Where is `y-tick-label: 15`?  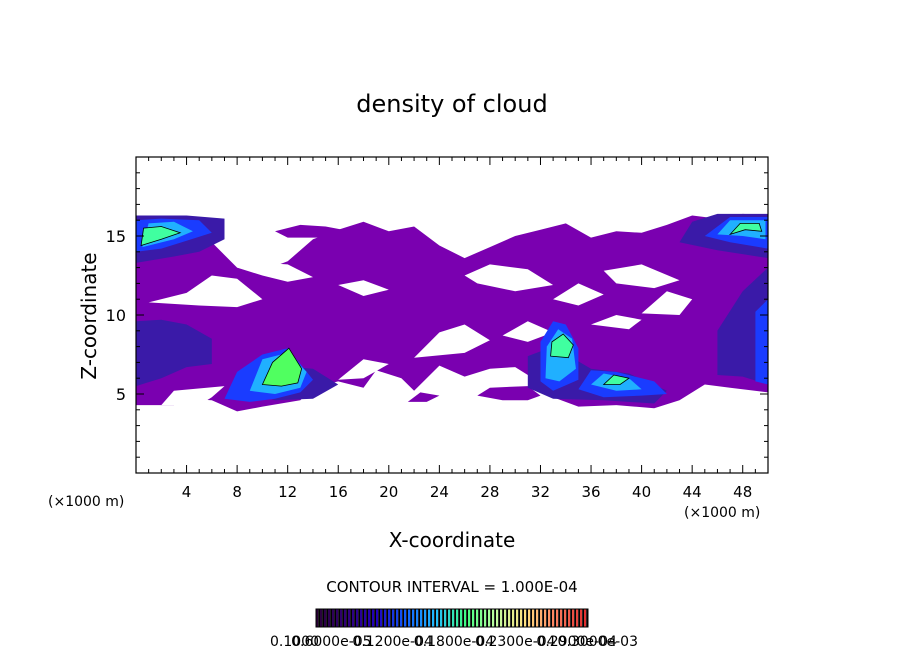 y-tick-label: 15 is located at coordinates (116, 236).